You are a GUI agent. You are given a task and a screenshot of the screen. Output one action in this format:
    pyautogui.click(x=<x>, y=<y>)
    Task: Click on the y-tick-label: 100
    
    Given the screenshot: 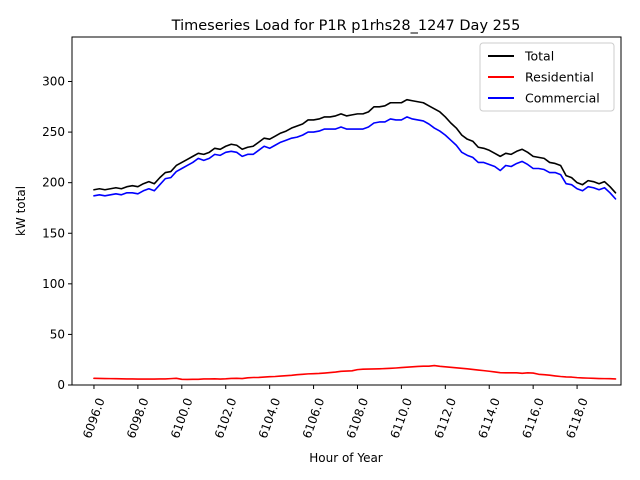 What is the action you would take?
    pyautogui.click(x=53, y=284)
    